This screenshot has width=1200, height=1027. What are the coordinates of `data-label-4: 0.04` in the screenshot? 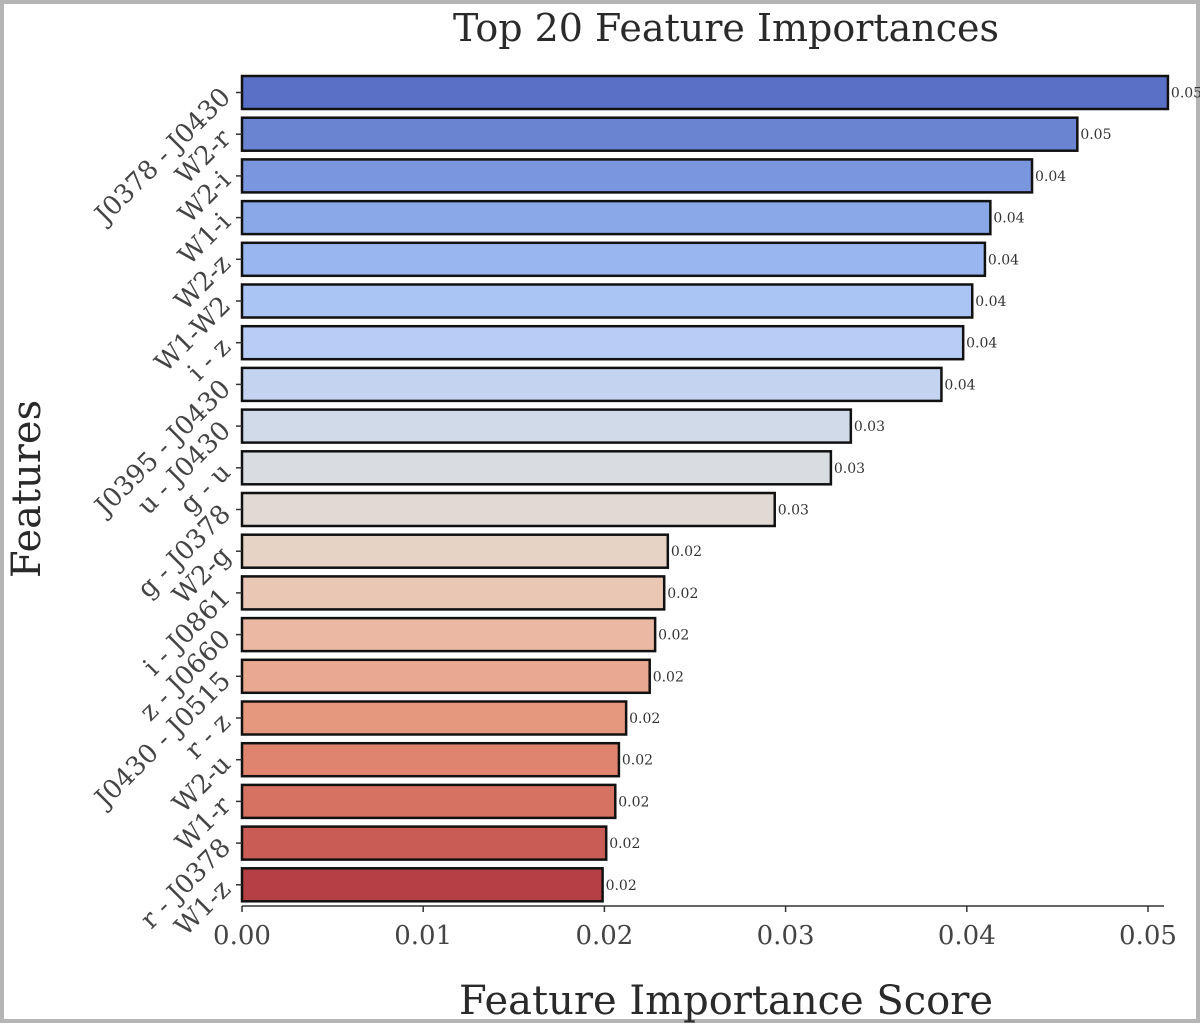 It's located at (1003, 260).